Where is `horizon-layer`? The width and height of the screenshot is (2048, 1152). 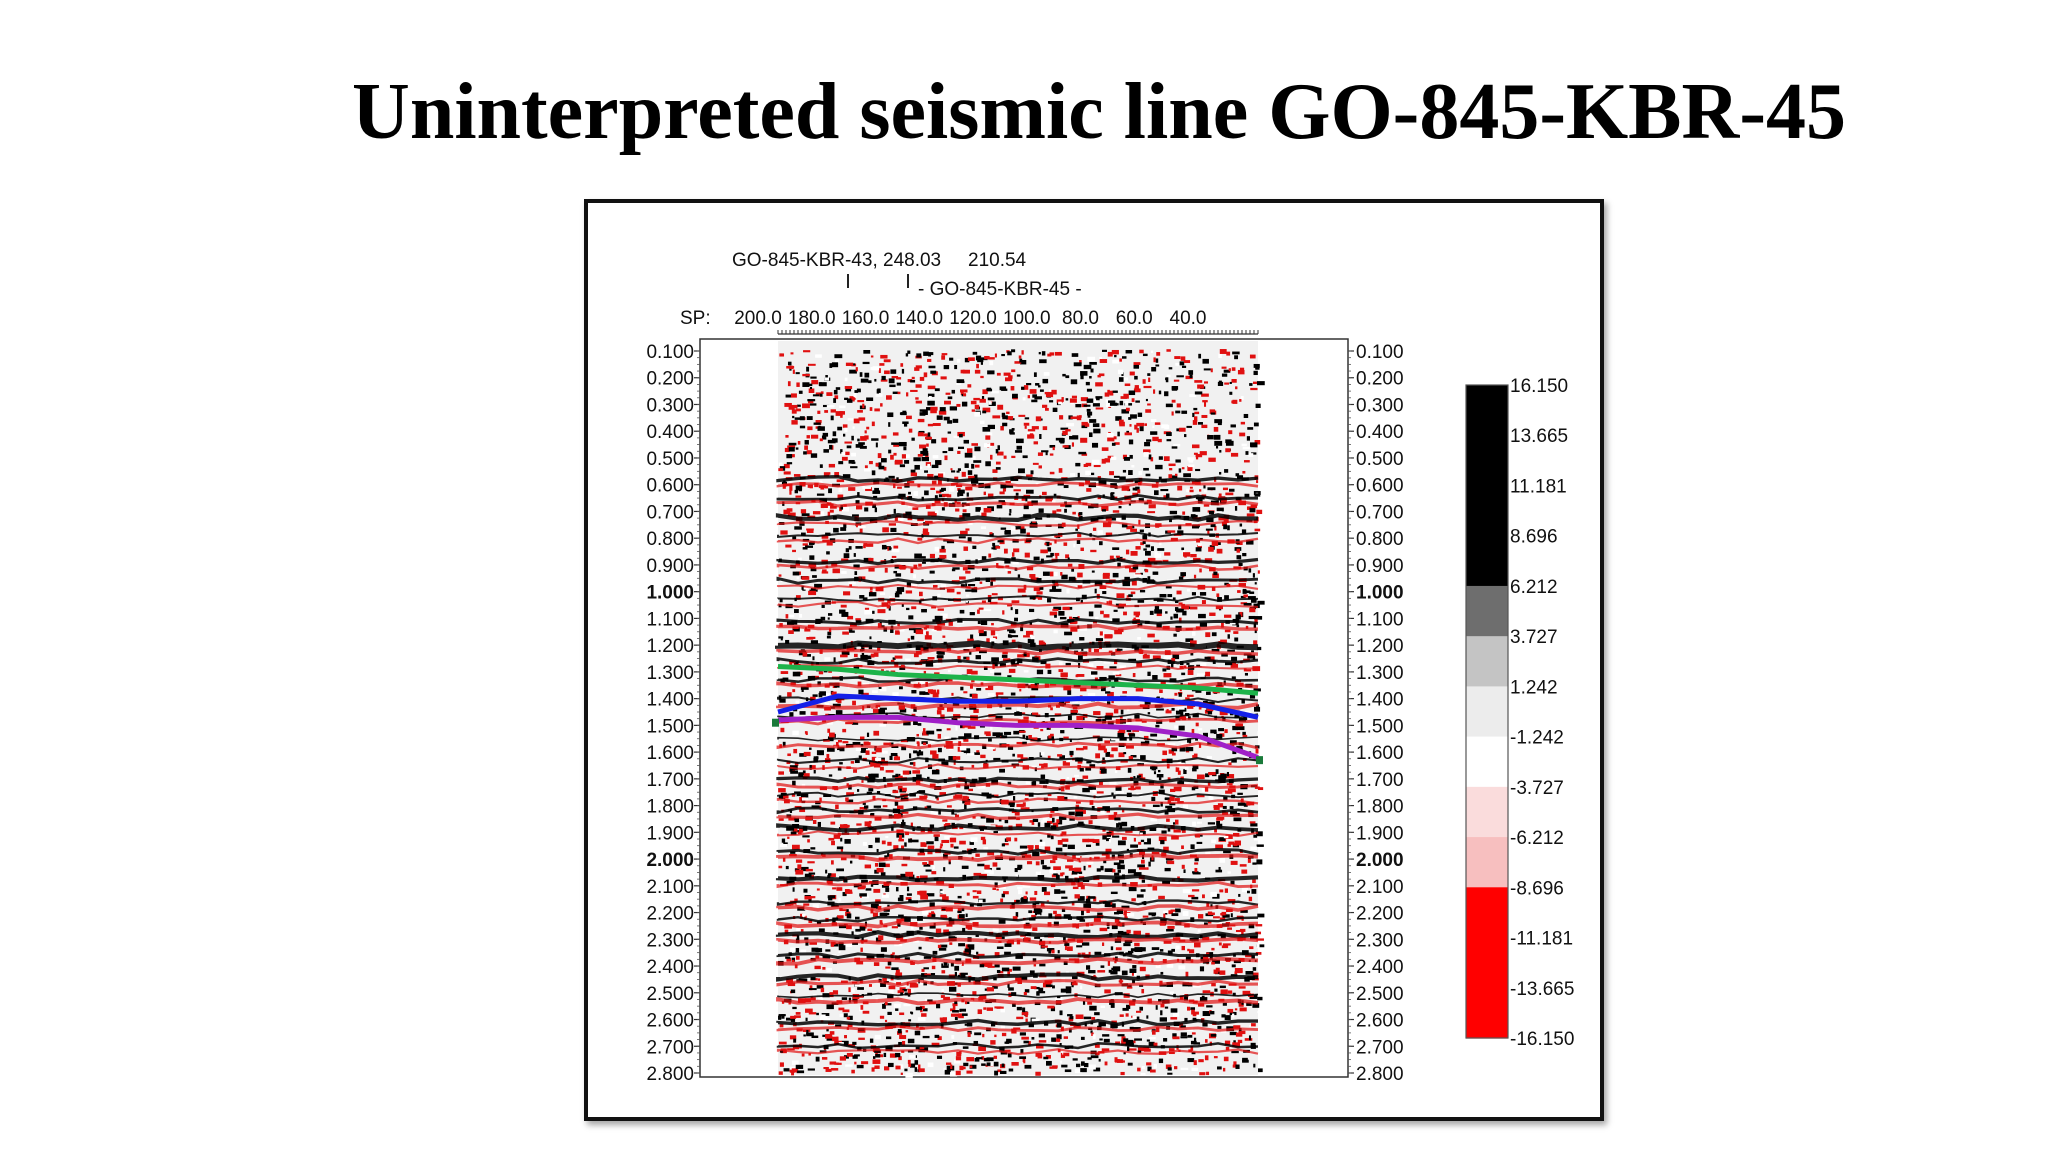 horizon-layer is located at coordinates (1017, 714).